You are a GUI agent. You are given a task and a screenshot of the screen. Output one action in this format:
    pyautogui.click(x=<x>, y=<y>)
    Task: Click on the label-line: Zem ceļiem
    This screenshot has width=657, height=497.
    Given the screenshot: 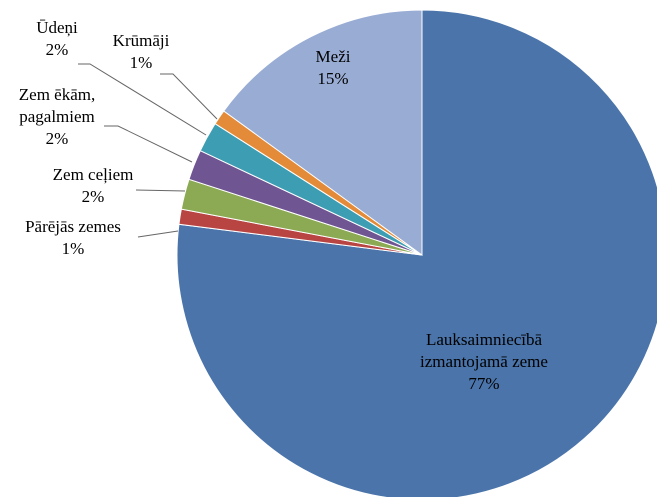 What is the action you would take?
    pyautogui.click(x=93, y=174)
    